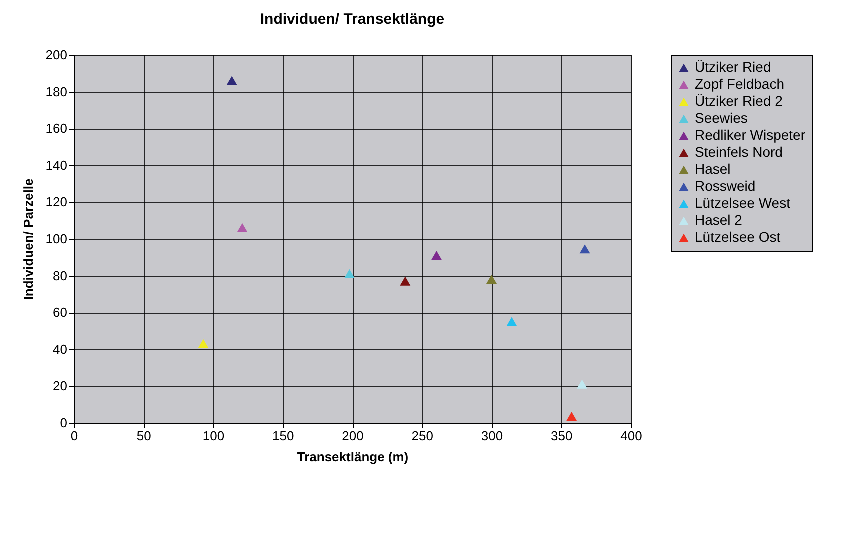  Describe the element at coordinates (28, 239) in the screenshot. I see `y-axis-title: Individuen/ Parzelle` at that location.